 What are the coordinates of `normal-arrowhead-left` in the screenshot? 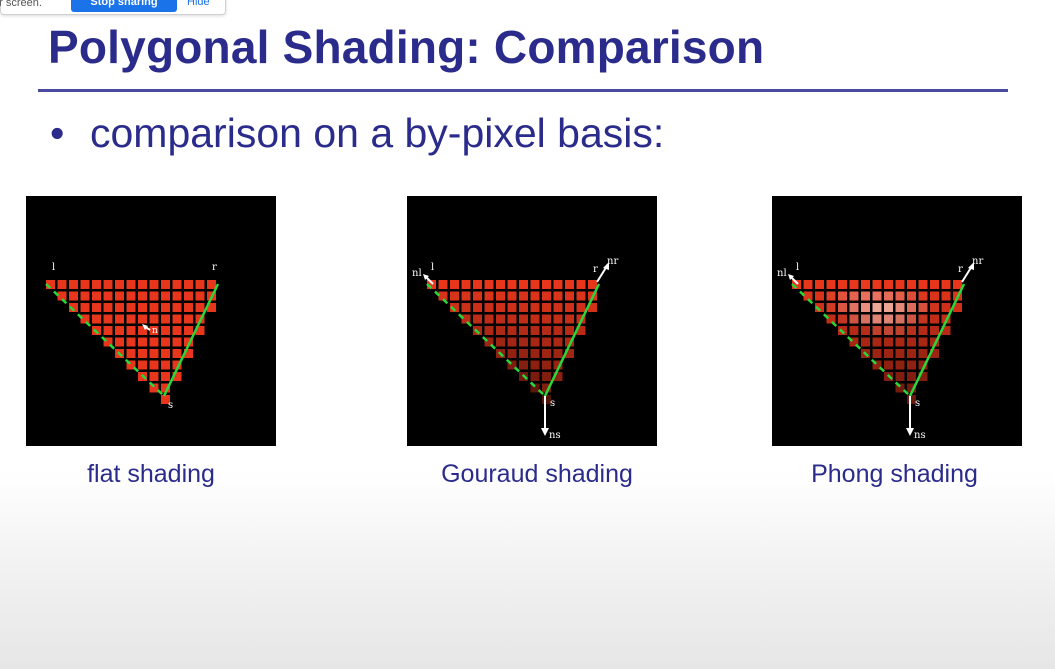 It's located at (791, 277).